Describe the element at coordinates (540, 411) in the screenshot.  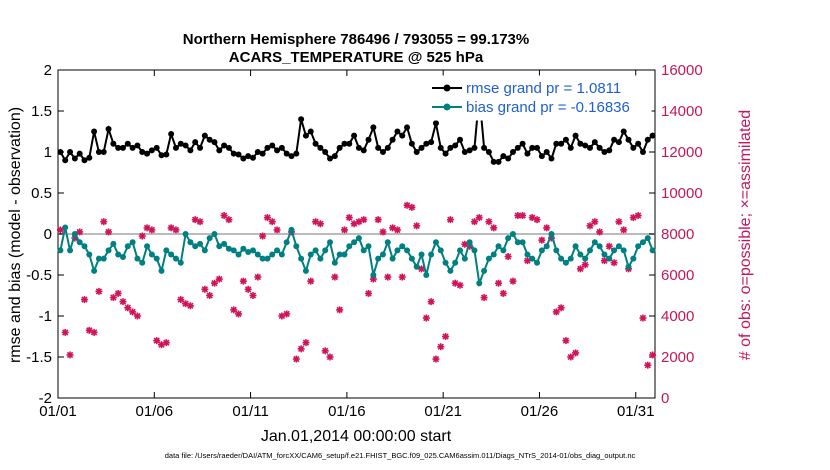
I see `x-tick-label: 01/26` at that location.